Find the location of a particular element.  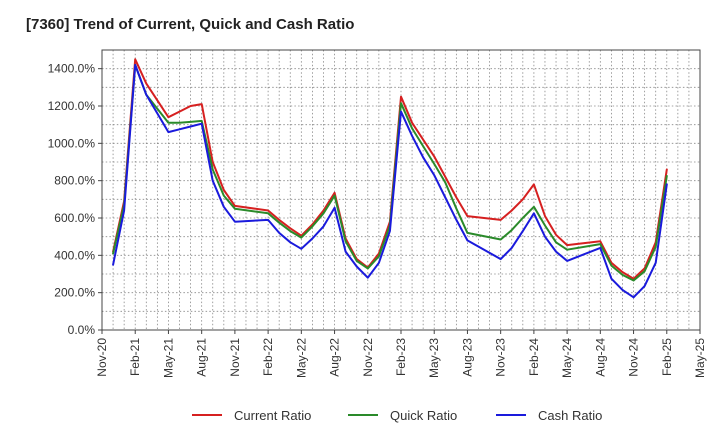

x-tick-label: Nov-24 is located at coordinates (634, 357).